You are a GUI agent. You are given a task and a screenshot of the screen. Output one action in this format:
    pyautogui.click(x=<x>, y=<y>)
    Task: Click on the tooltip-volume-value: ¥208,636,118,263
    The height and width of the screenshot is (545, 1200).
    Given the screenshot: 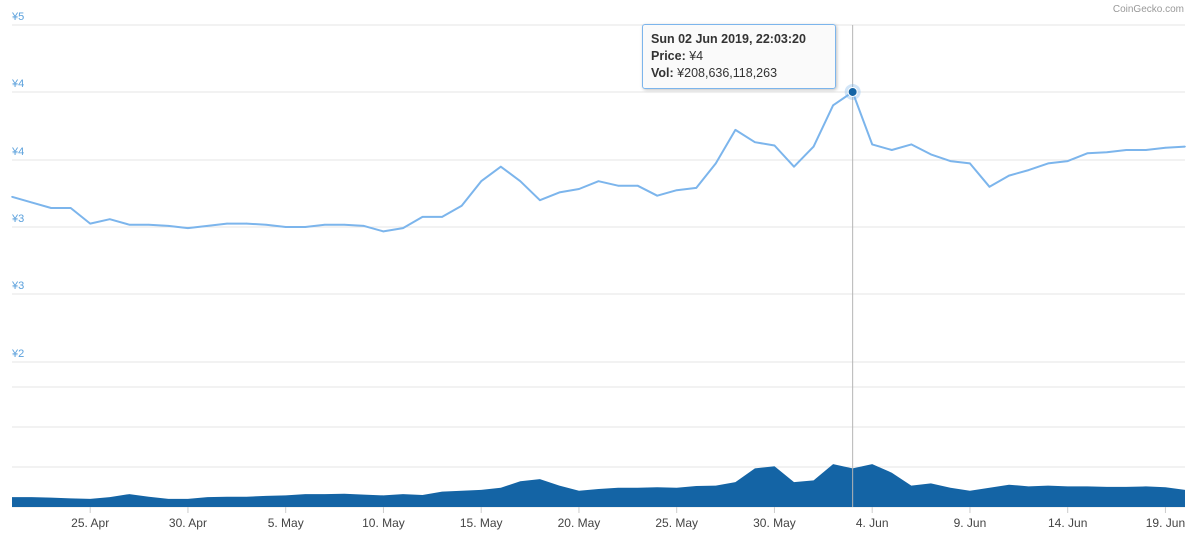 What is the action you would take?
    pyautogui.click(x=727, y=73)
    